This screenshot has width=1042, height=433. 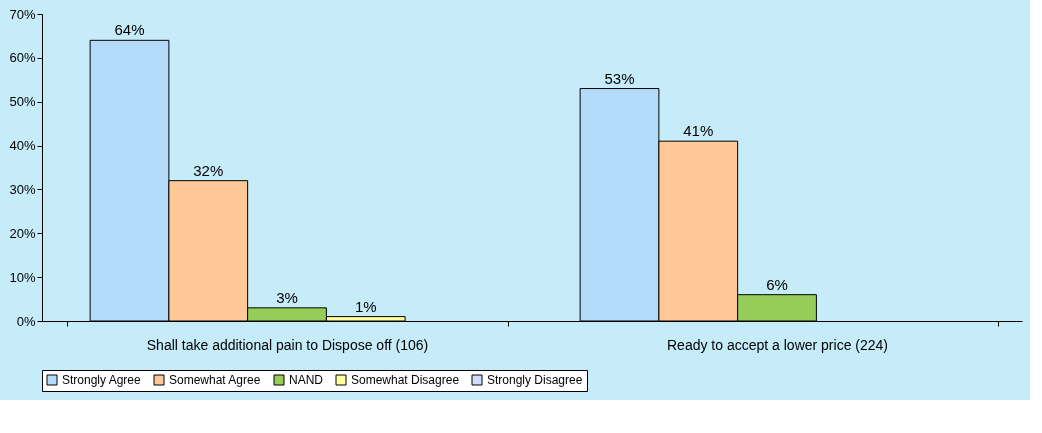 I want to click on x-tick-label: Shall take additional pain to Dispose off (106), so click(x=287, y=344).